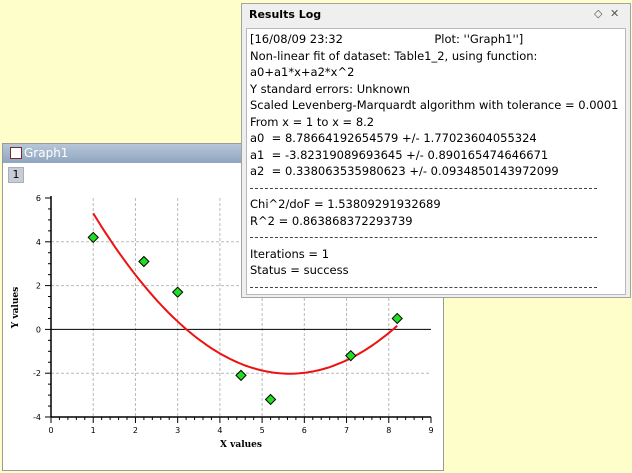 The height and width of the screenshot is (473, 632). Describe the element at coordinates (436, 15) in the screenshot. I see `results-log-titlebar: Results Log ◇ ✕` at that location.